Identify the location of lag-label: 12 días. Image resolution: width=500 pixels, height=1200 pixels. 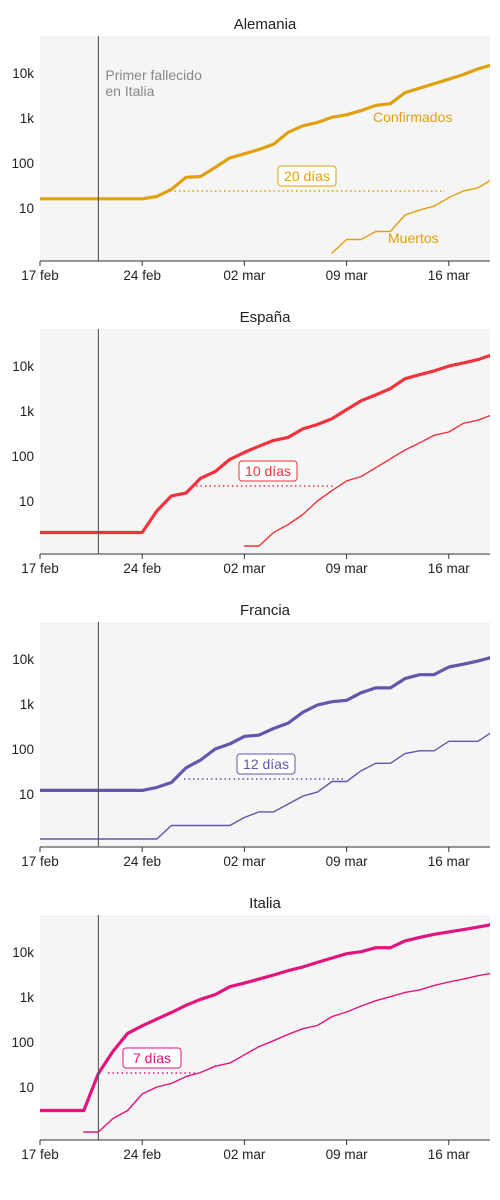
(266, 764).